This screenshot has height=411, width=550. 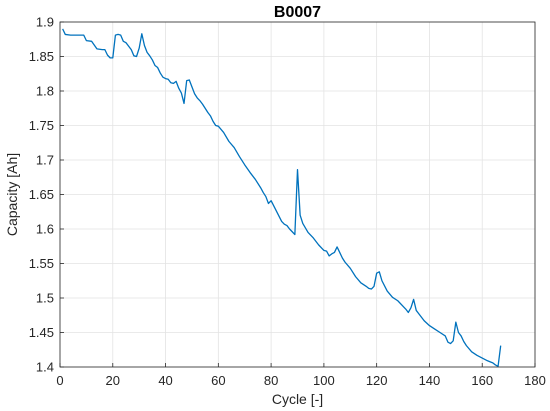 I want to click on y-tick-label: 1.9, so click(x=45, y=22).